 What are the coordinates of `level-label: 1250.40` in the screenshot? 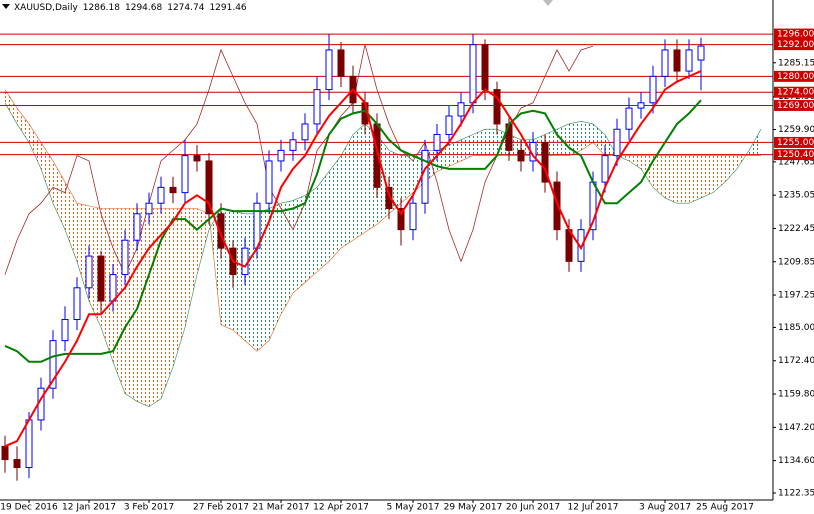 It's located at (795, 155).